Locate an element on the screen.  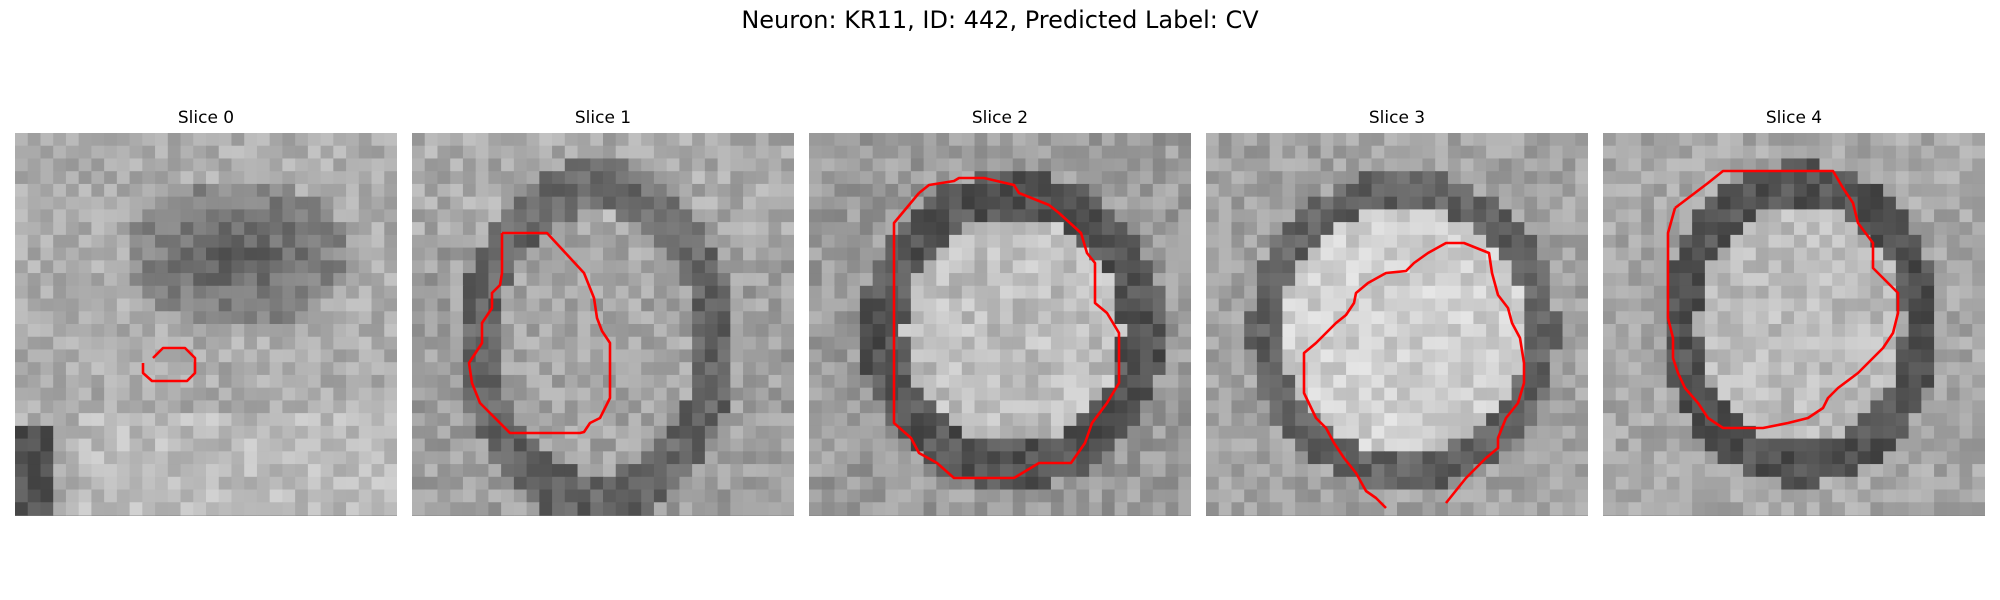
slice-3-image is located at coordinates (1397, 324).